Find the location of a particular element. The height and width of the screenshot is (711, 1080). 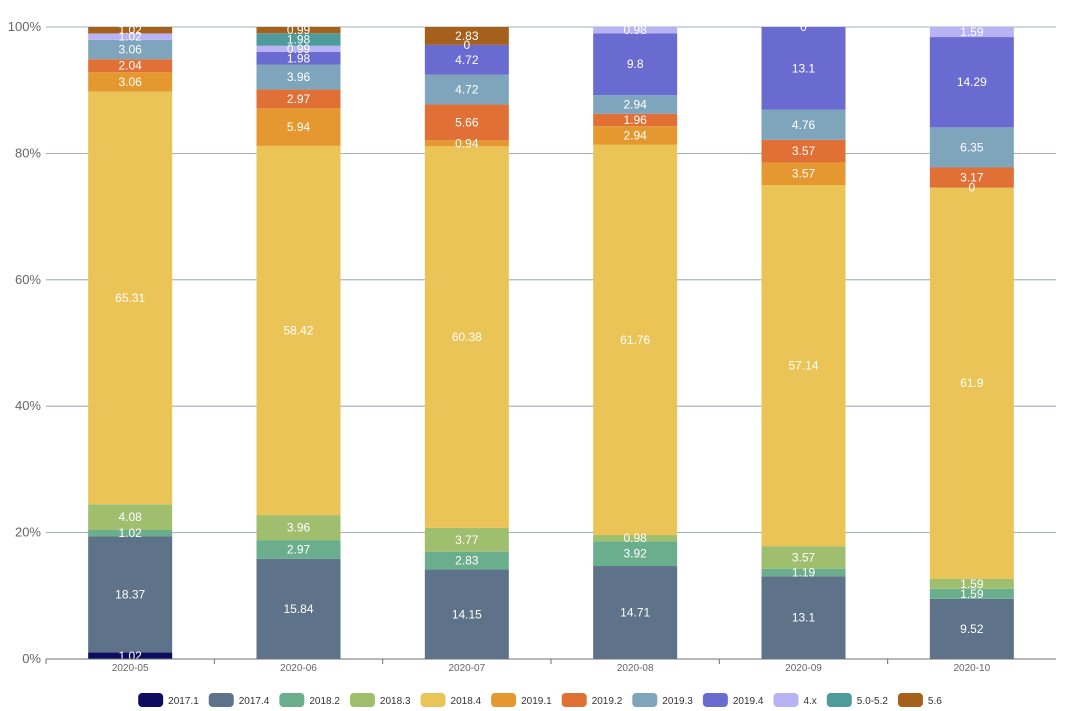

bar-value-label: 0 is located at coordinates (466, 45).